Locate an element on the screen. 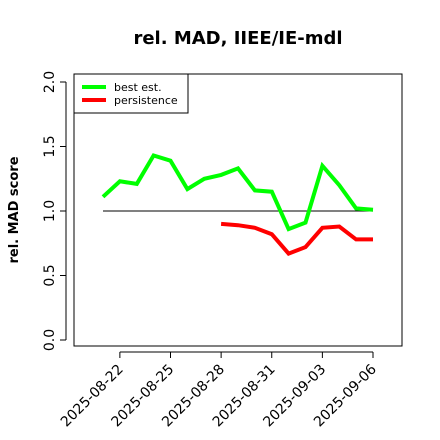  chart-title: rel. MAD, IIEE/IE-mdl is located at coordinates (237, 38).